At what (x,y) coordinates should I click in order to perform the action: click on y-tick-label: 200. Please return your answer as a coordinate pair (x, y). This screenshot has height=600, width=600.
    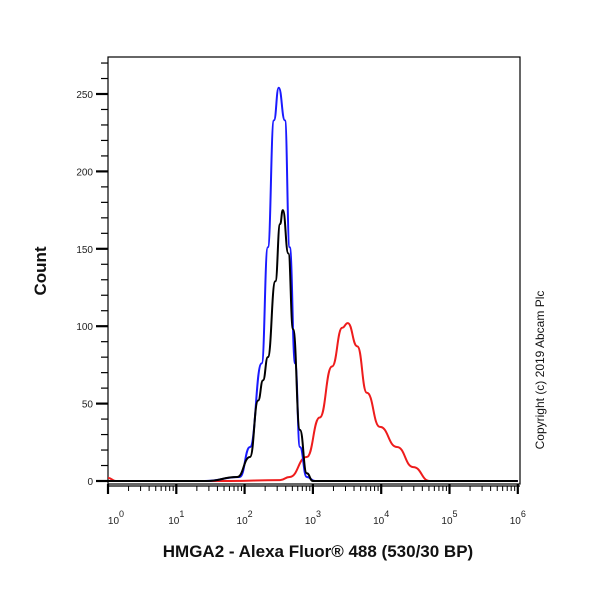
    Looking at the image, I should click on (84, 172).